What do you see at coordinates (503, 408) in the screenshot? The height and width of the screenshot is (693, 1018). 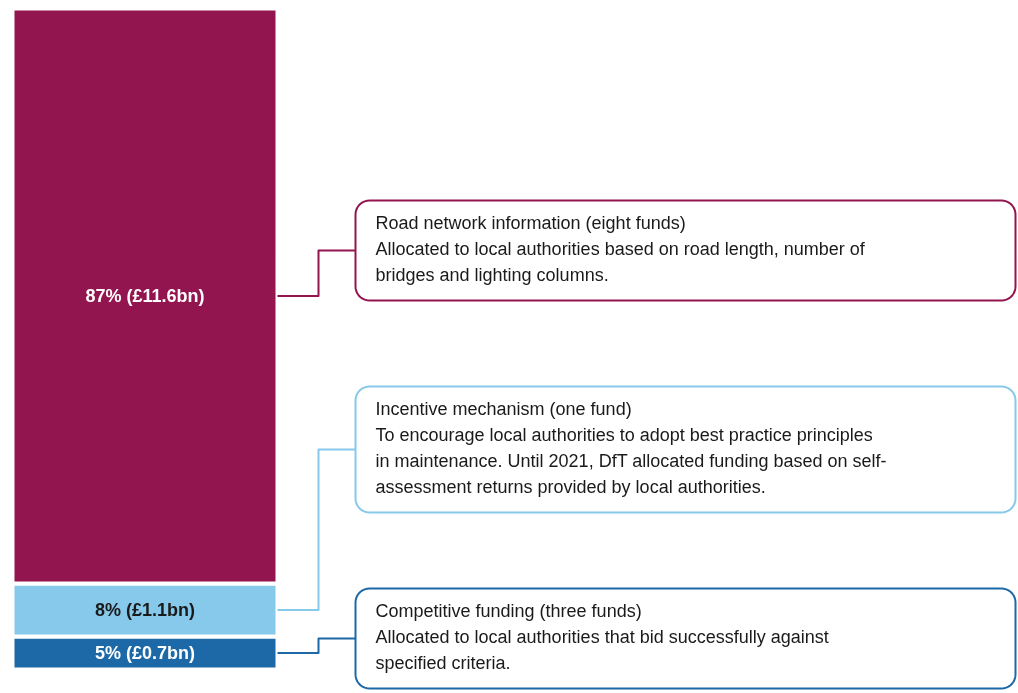 I see `text: Incentive mechanism (one fund)` at bounding box center [503, 408].